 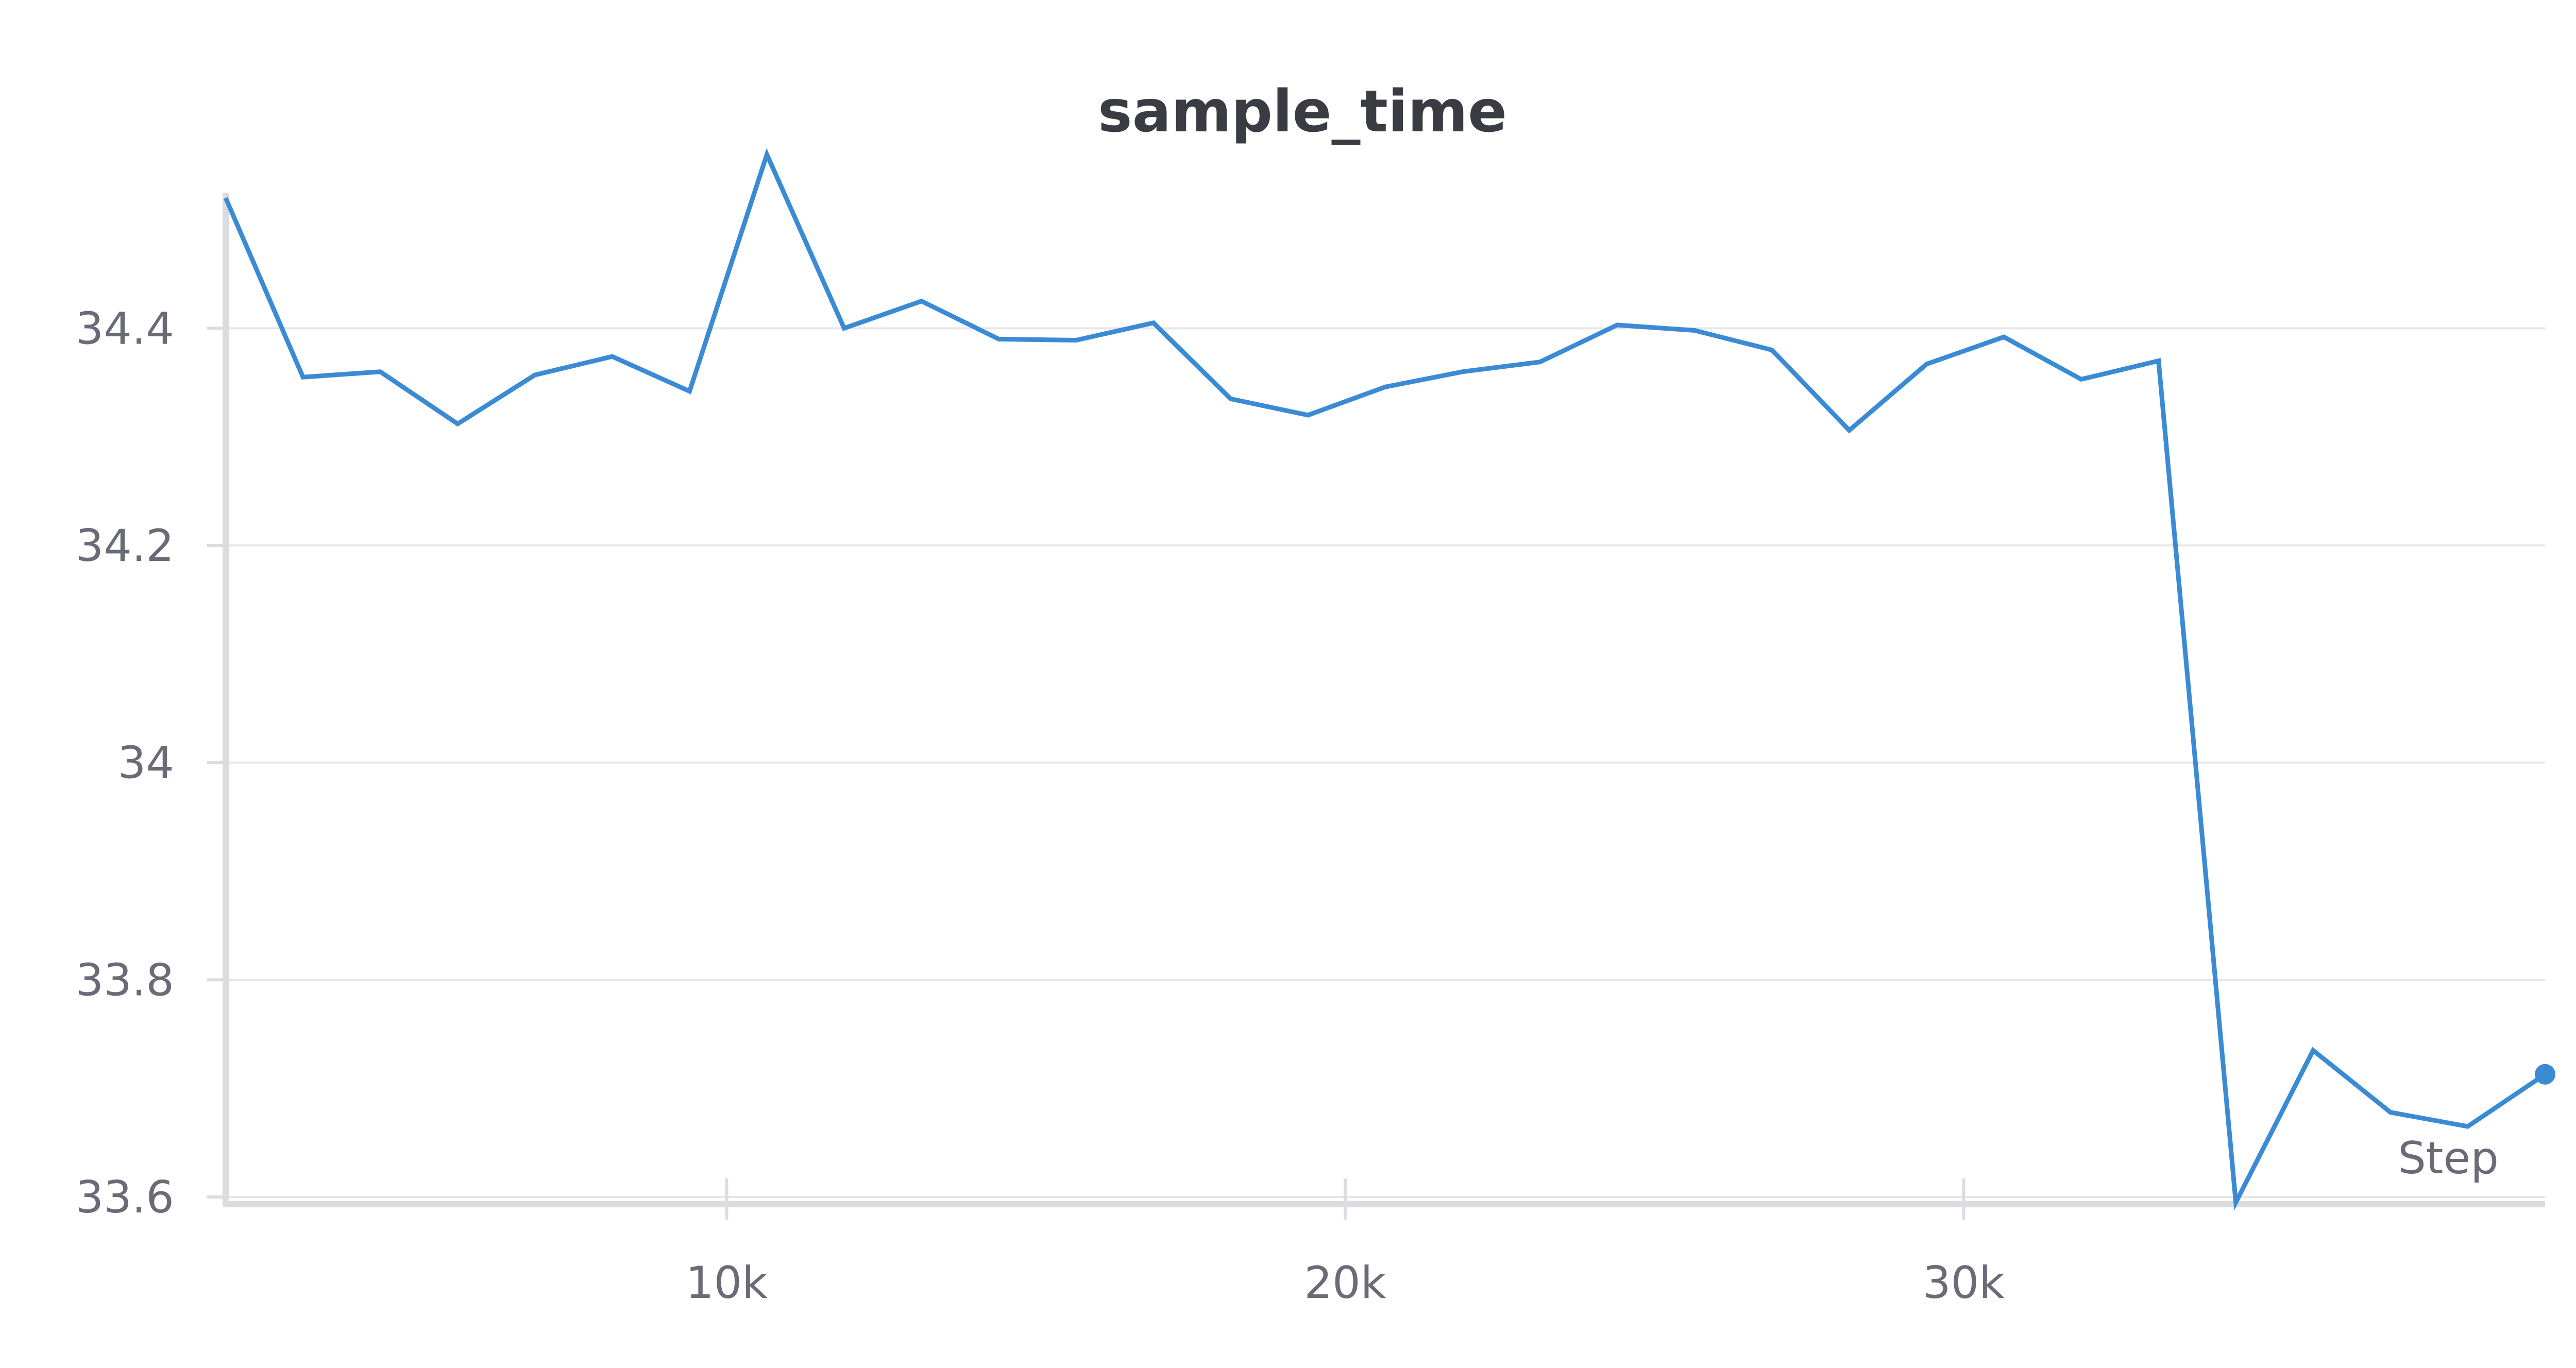 I want to click on x-tick-label: 10k, so click(x=727, y=1283).